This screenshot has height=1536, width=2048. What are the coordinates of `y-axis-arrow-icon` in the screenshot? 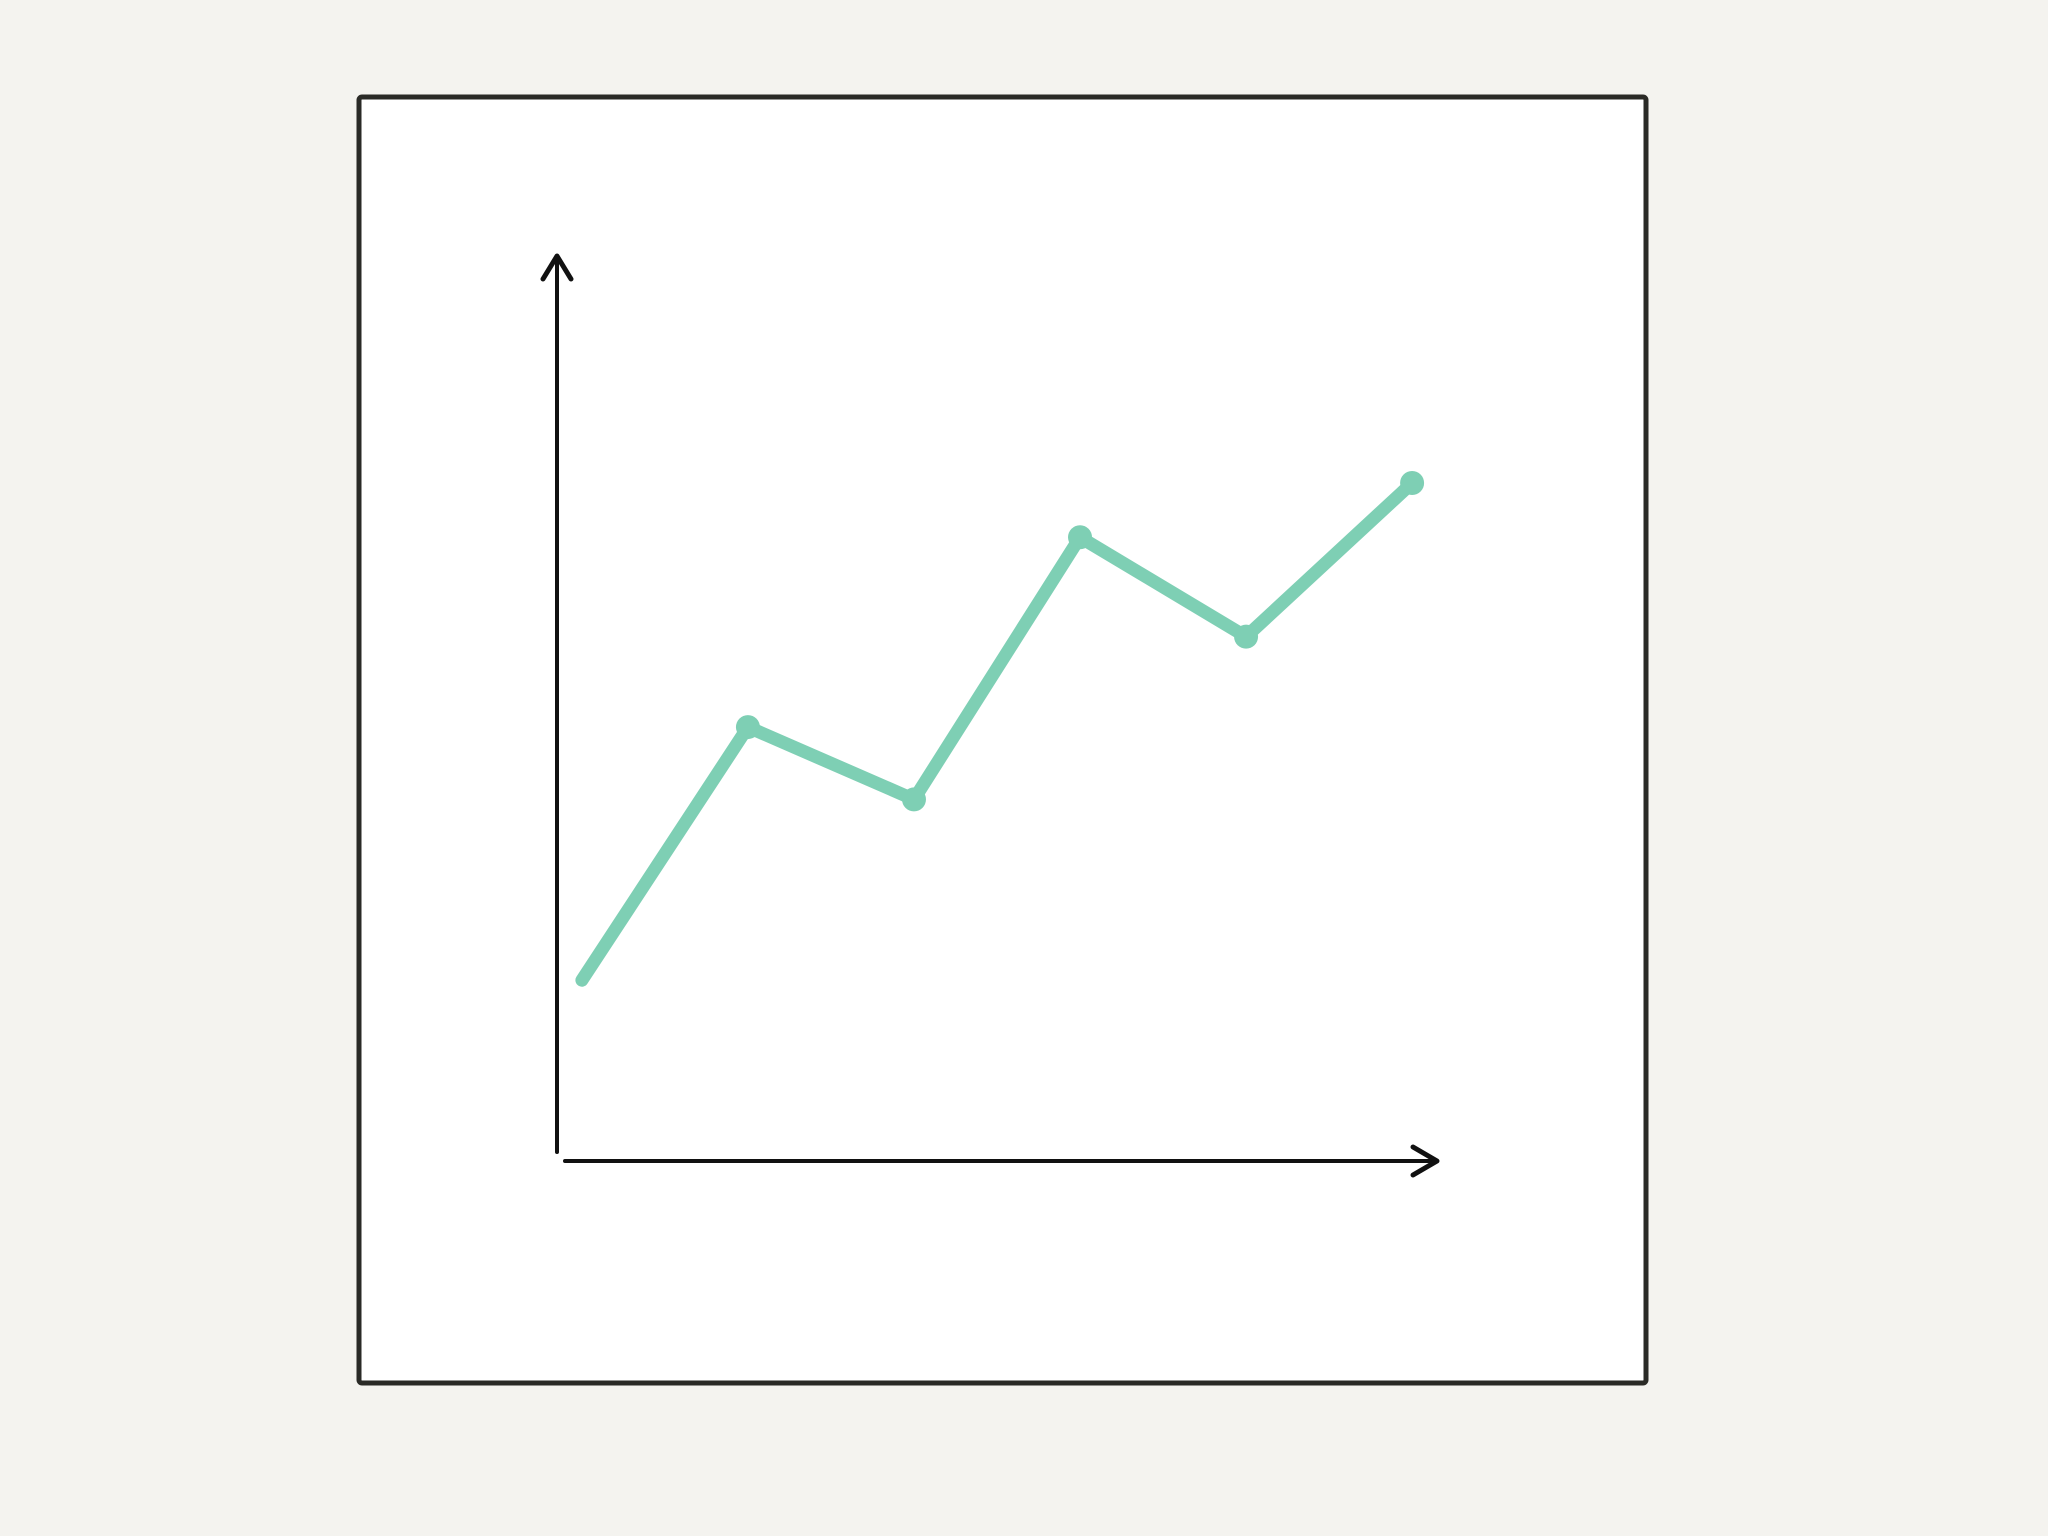 It's located at (557, 267).